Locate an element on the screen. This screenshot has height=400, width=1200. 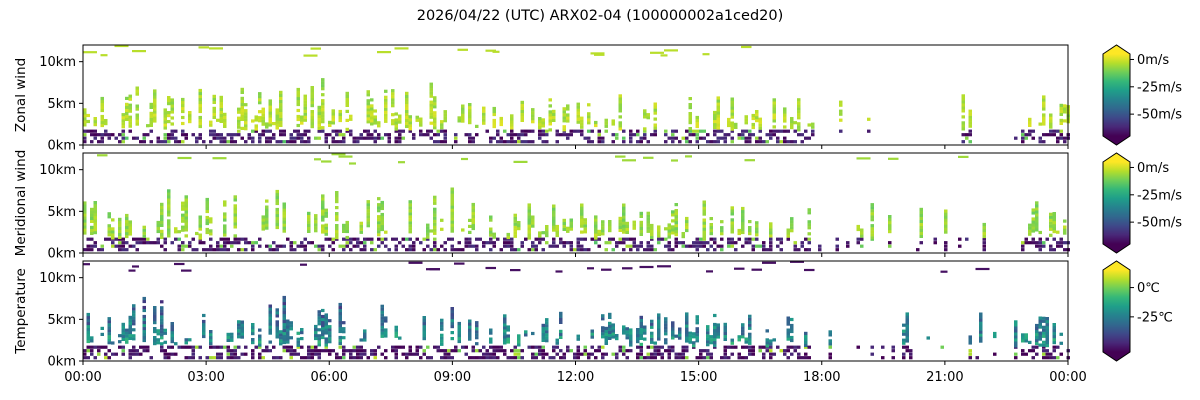
colorbar-extend-max is located at coordinates (1116, 49).